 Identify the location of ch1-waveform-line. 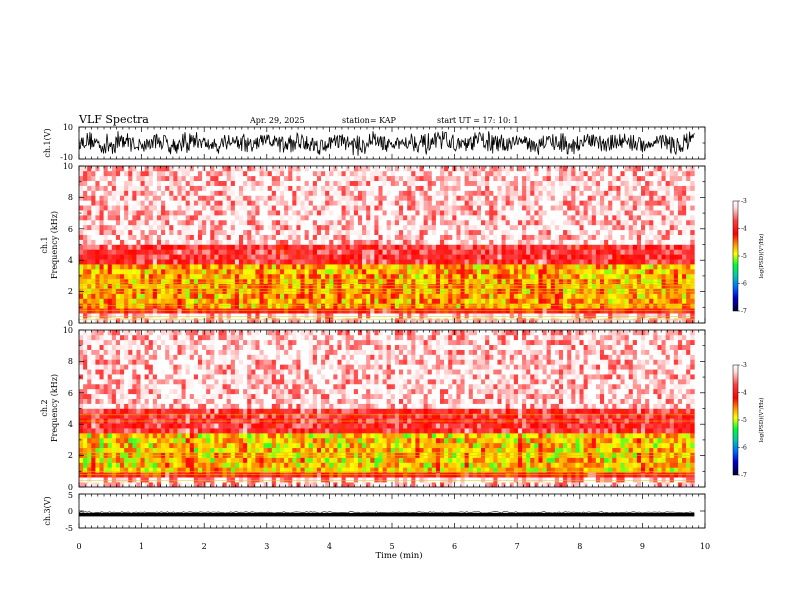
(386, 143).